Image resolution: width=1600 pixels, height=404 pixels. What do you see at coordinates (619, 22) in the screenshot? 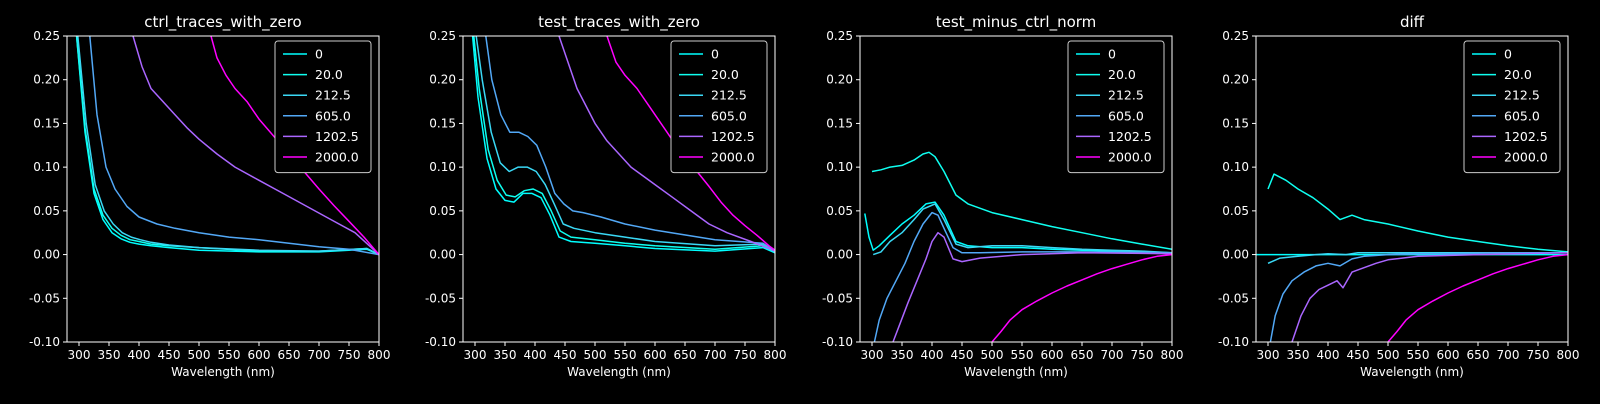
I see `chart-title: test_traces_with_zero` at bounding box center [619, 22].